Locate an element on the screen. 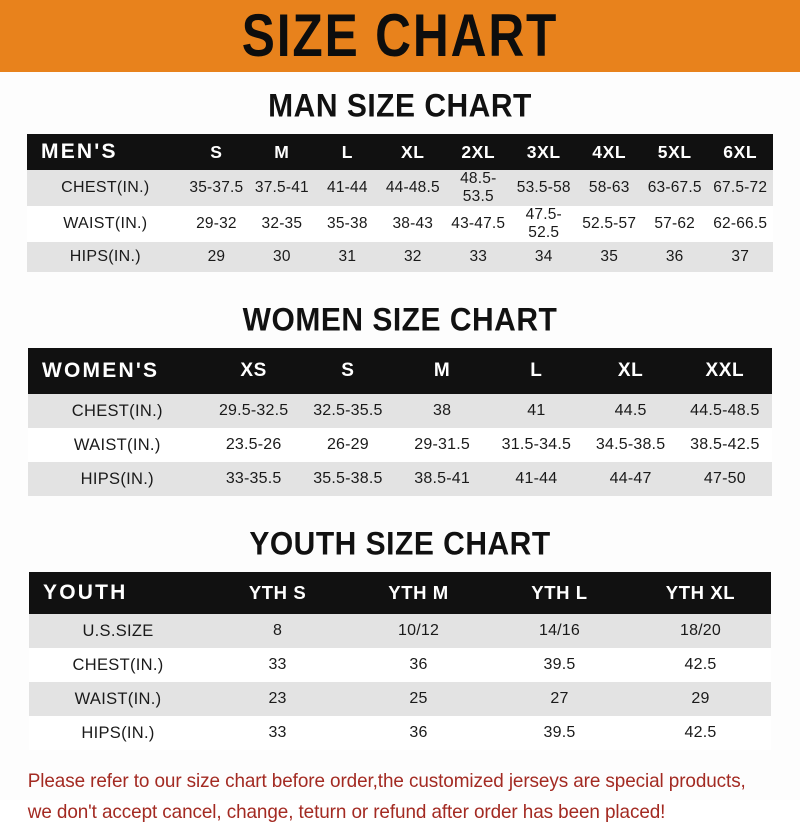  women-row-label-chest-in-: CHEST(IN.) is located at coordinates (117, 410).